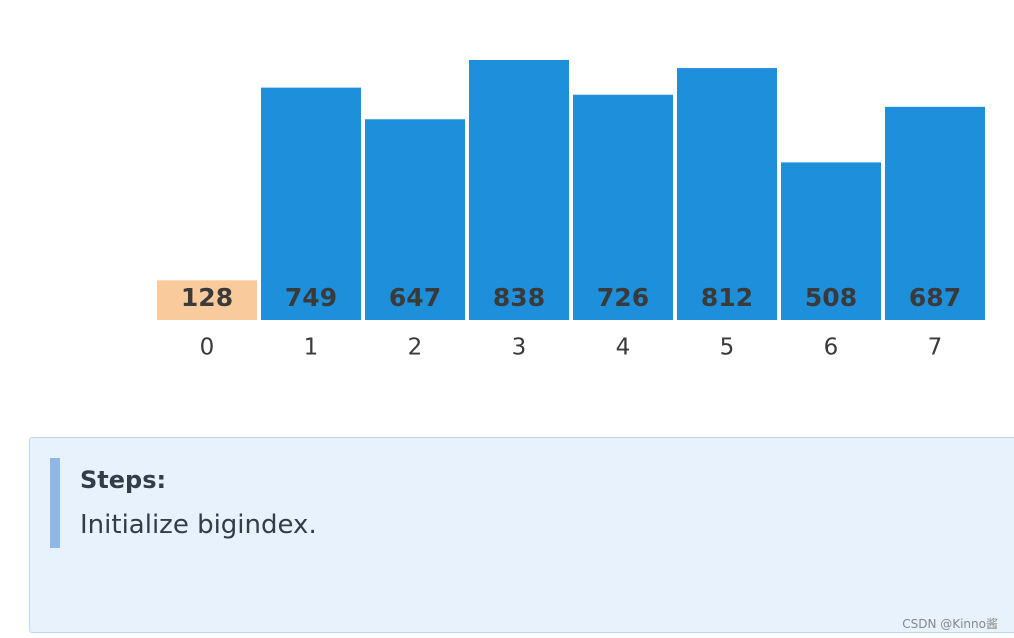 This screenshot has width=1014, height=638. I want to click on panel-accent, so click(55, 503).